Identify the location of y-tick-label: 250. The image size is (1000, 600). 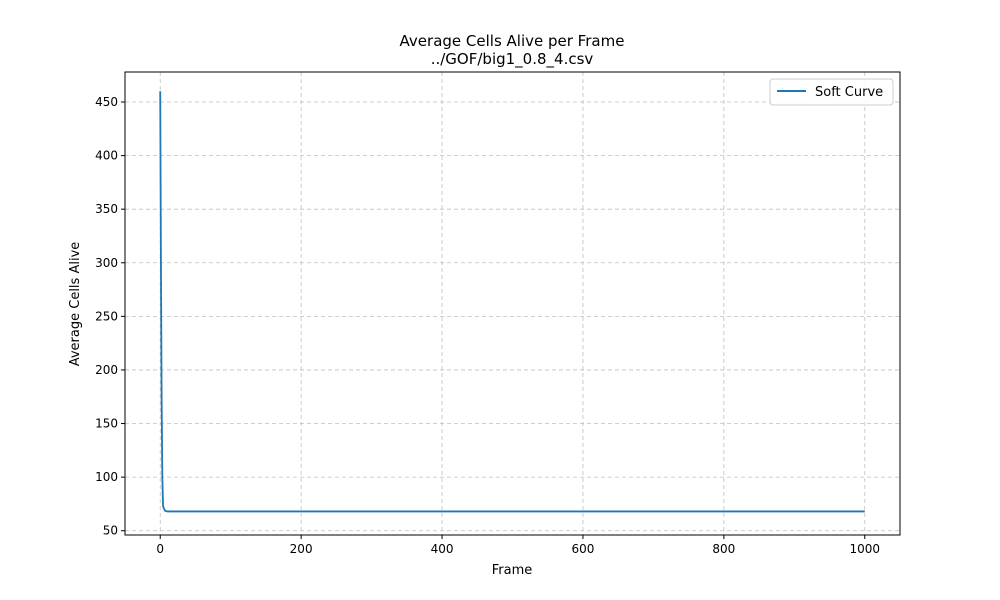
(106, 316).